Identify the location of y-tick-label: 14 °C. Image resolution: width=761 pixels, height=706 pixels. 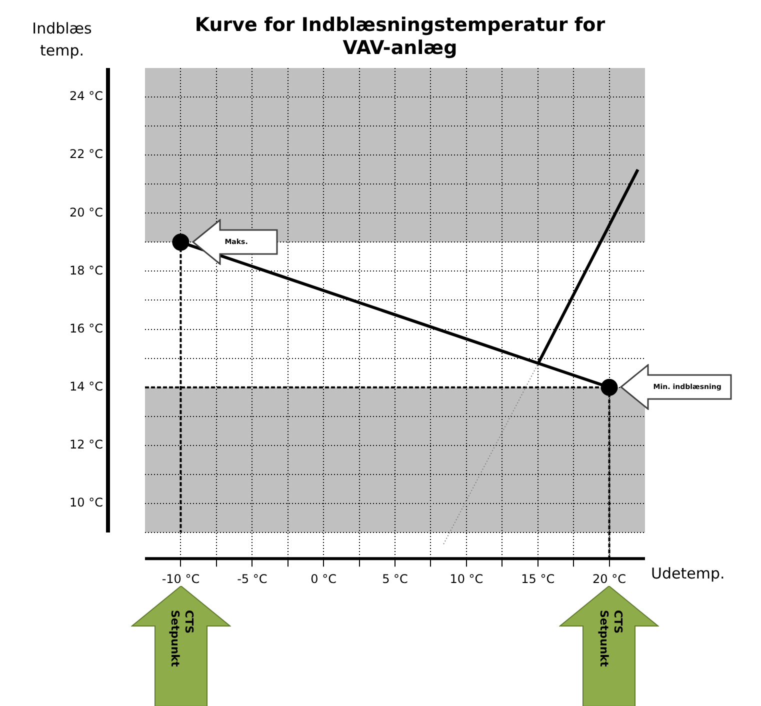
(86, 386).